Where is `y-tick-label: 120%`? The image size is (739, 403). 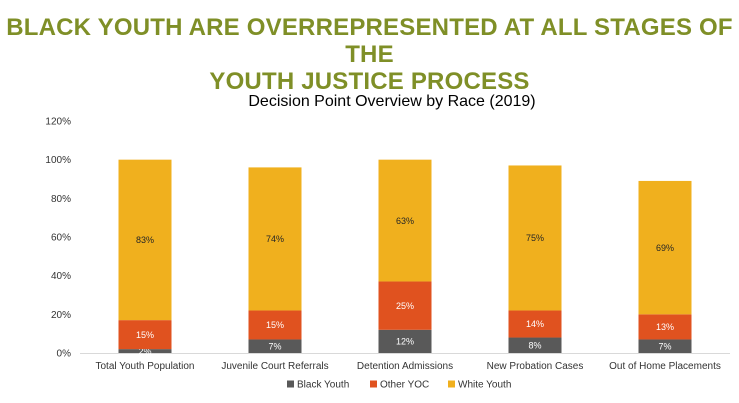
y-tick-label: 120% is located at coordinates (58, 122).